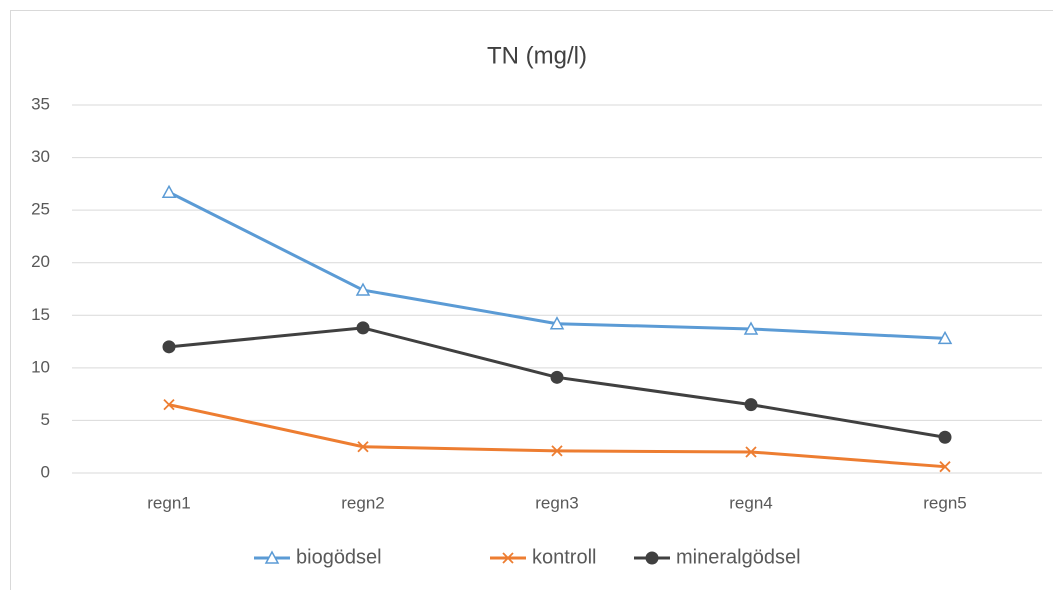 The width and height of the screenshot is (1053, 590). I want to click on y-tick-label: 15, so click(40, 314).